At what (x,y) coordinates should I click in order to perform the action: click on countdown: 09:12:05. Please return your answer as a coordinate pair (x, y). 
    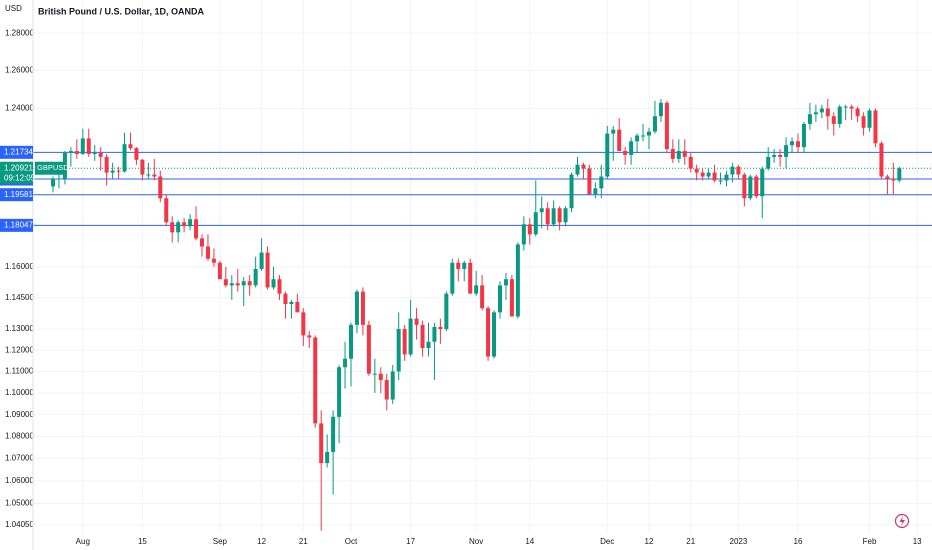
    Looking at the image, I should click on (20, 177).